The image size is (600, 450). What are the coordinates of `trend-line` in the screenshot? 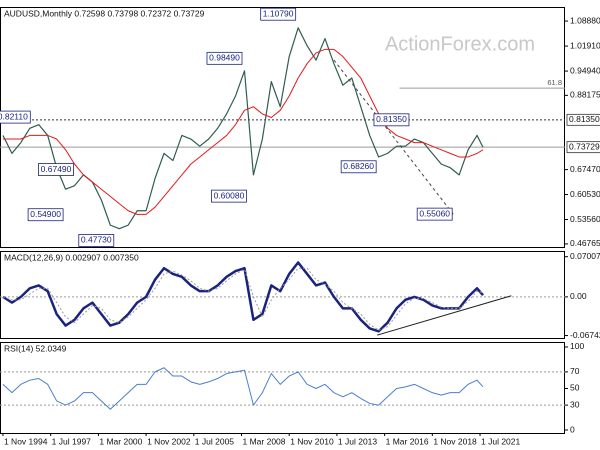 It's located at (444, 315).